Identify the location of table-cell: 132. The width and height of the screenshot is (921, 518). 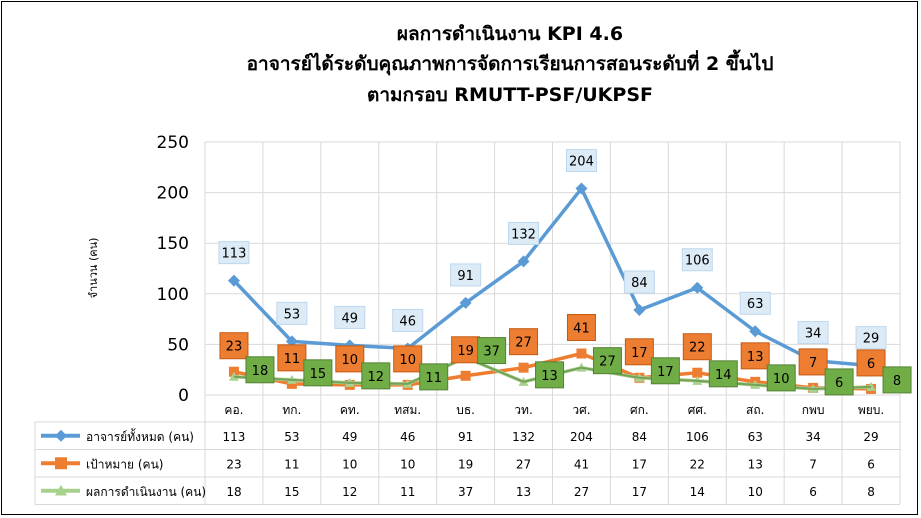
(523, 437).